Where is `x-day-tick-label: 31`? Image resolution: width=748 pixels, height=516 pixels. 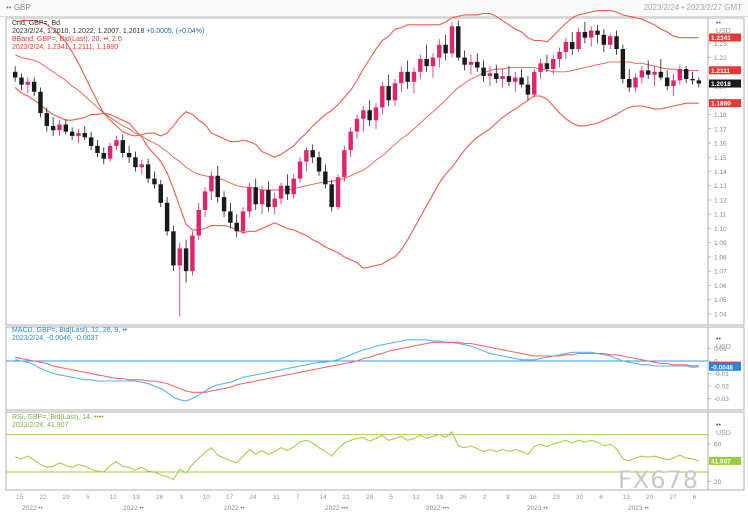 x-day-tick-label: 31 is located at coordinates (277, 497).